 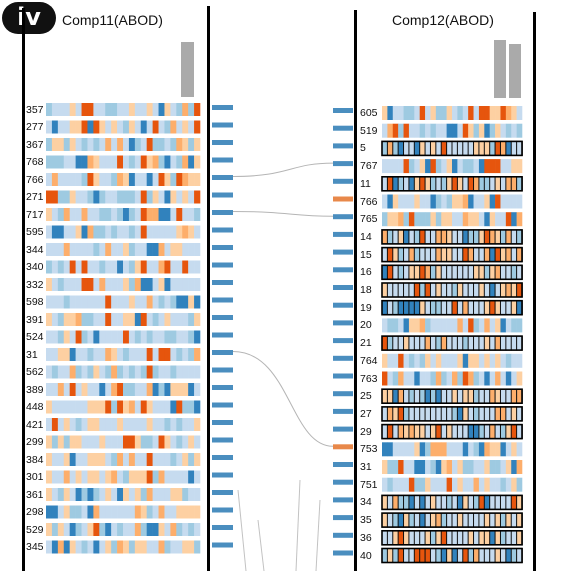 I want to click on right-panel-divider, so click(x=534, y=291).